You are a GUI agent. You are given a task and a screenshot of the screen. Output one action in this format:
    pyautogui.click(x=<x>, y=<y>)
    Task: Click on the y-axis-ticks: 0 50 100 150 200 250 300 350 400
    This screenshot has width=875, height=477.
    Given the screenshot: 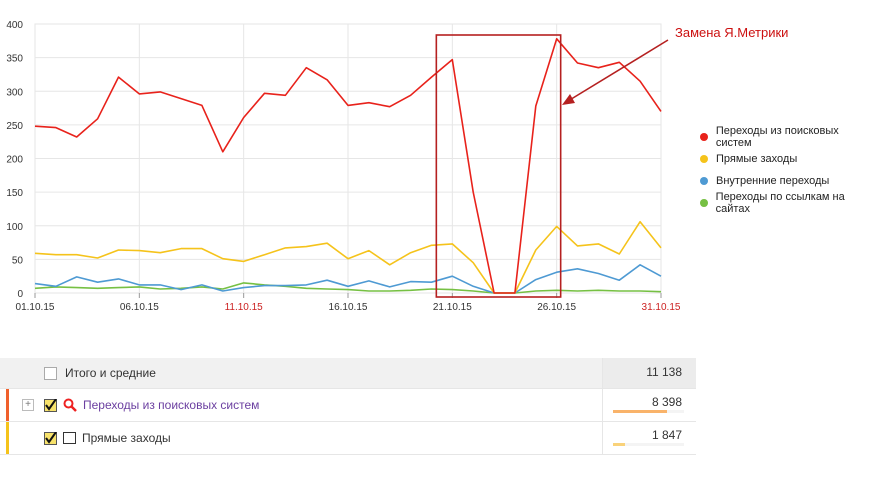 What is the action you would take?
    pyautogui.click(x=14, y=160)
    